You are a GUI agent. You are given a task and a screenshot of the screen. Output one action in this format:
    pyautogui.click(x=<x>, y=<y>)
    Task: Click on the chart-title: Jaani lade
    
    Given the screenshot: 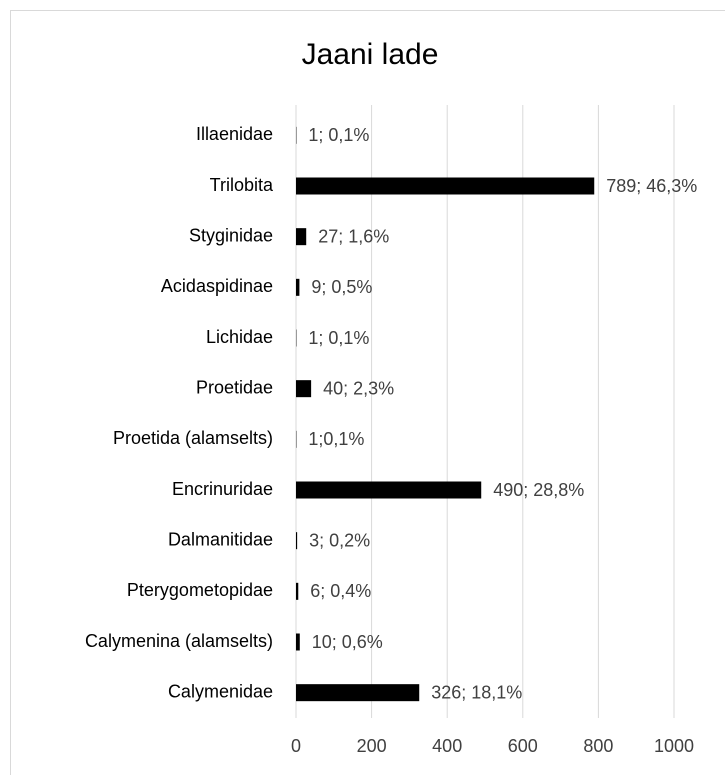 What is the action you would take?
    pyautogui.click(x=370, y=54)
    